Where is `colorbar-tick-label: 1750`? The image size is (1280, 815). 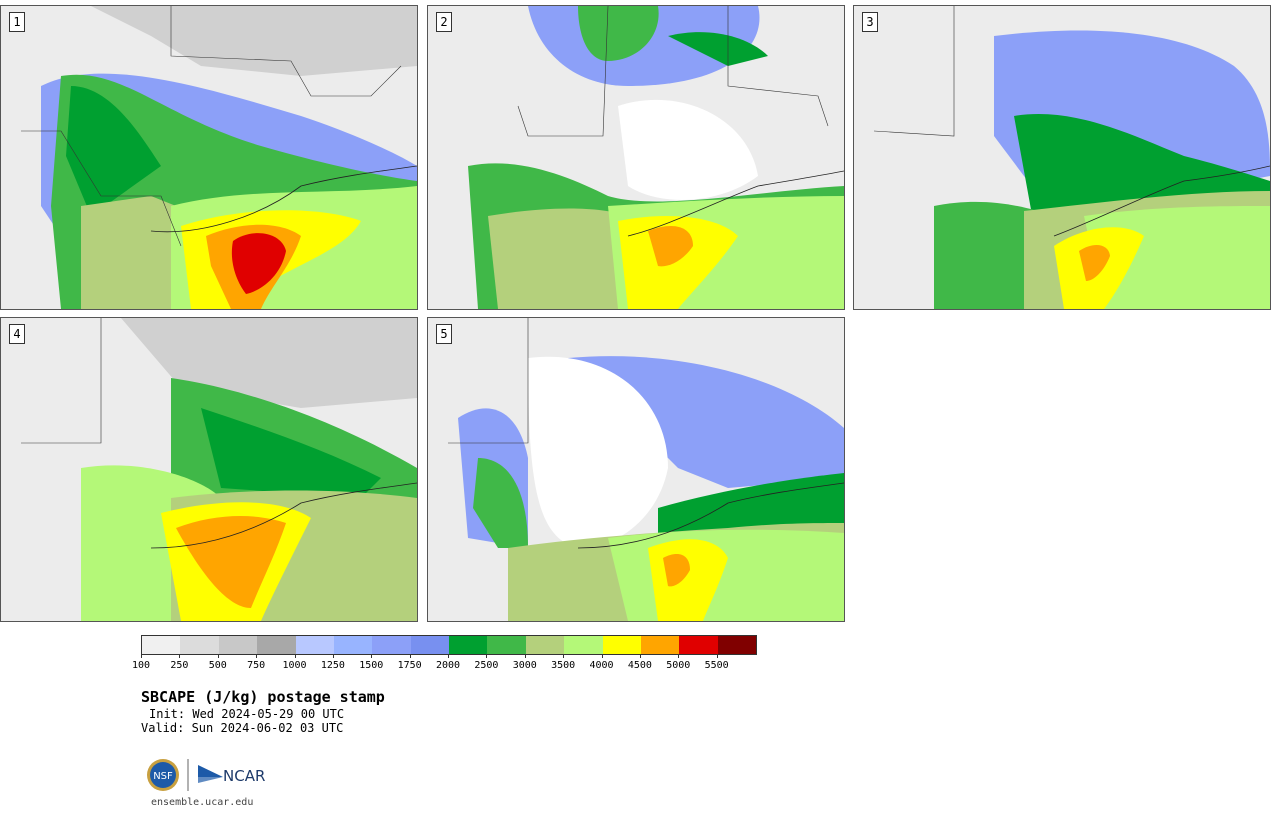 colorbar-tick-label: 1750 is located at coordinates (409, 665).